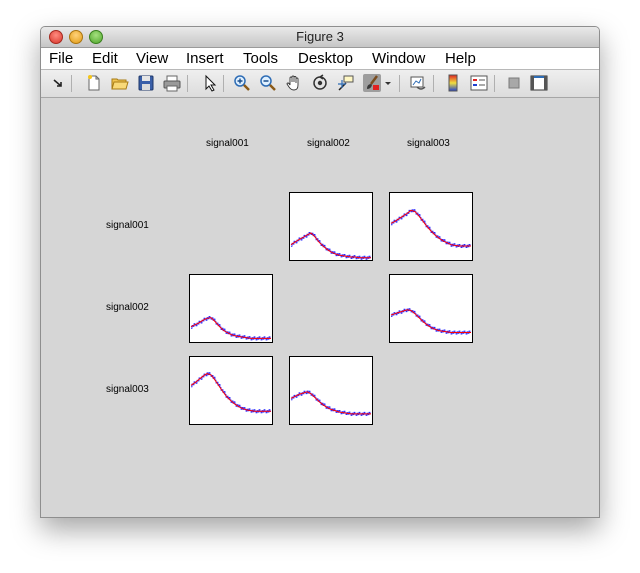 The width and height of the screenshot is (640, 573). What do you see at coordinates (76, 37) in the screenshot?
I see `minimize-window-button` at bounding box center [76, 37].